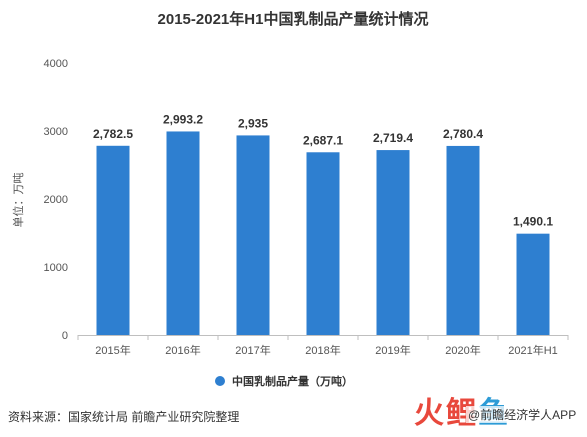  Describe the element at coordinates (533, 350) in the screenshot. I see `x-tick-label: 2021年H1` at that location.